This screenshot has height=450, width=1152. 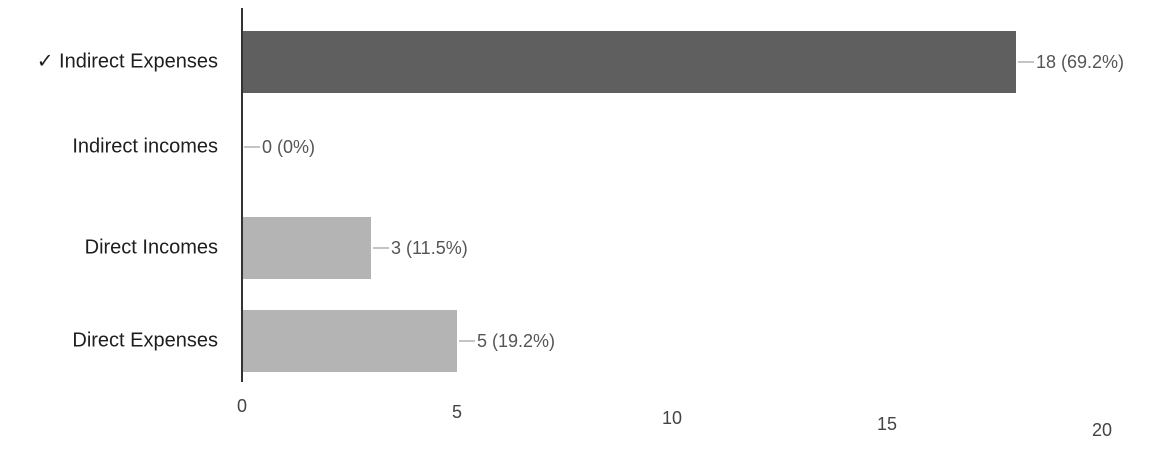 What do you see at coordinates (1102, 430) in the screenshot?
I see `x-tick-label: 20` at bounding box center [1102, 430].